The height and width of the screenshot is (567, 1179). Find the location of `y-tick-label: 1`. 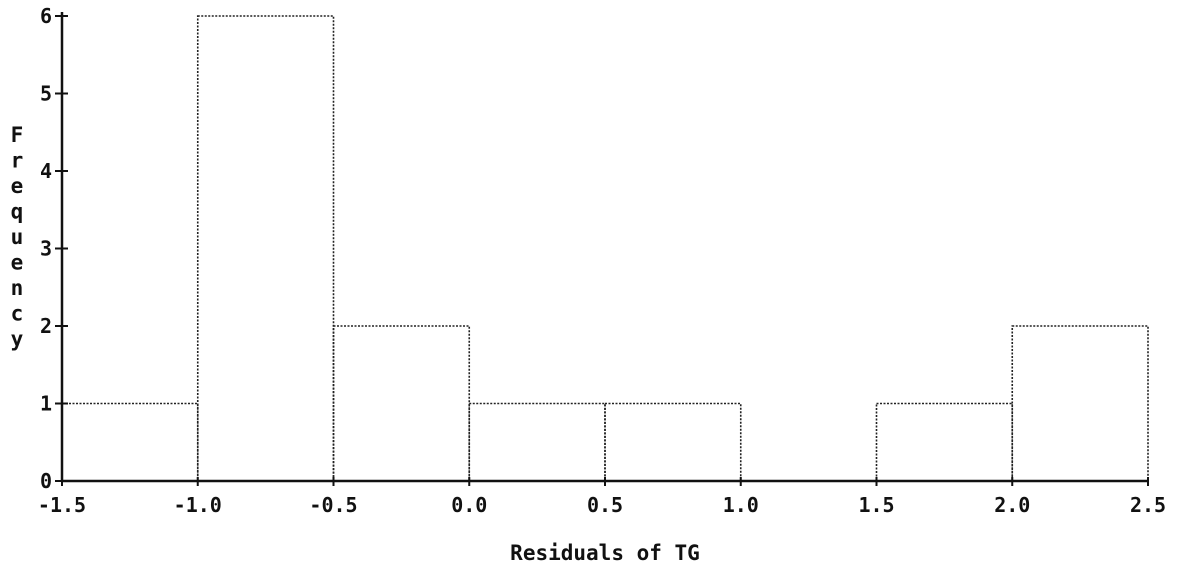

y-tick-label: 1 is located at coordinates (46, 404).